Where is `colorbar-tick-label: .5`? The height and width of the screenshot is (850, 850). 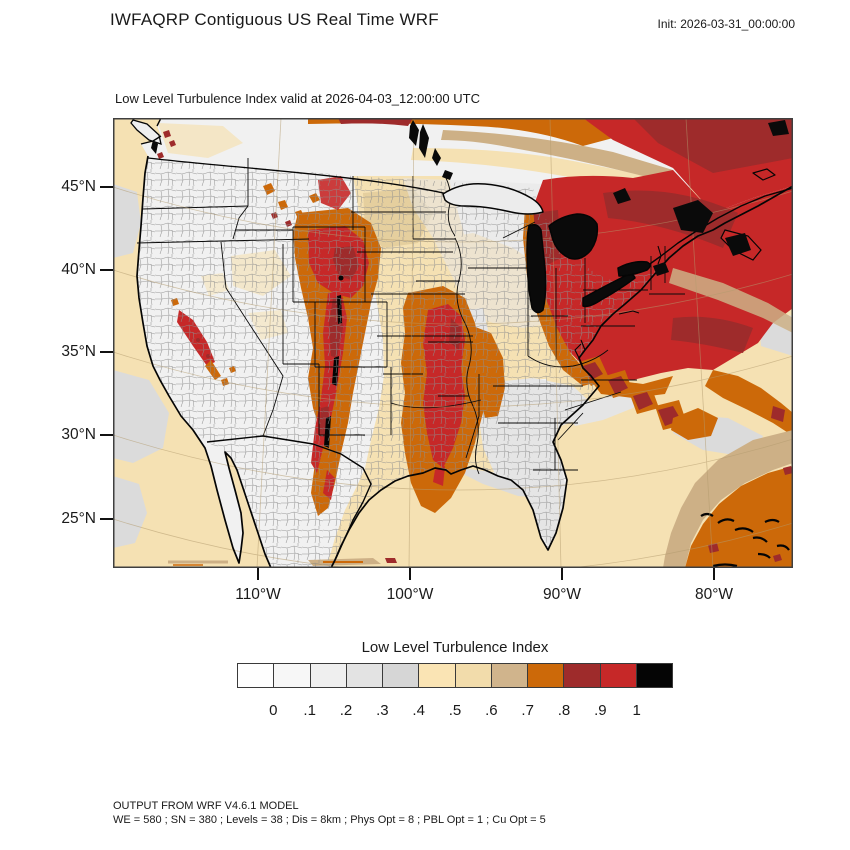 colorbar-tick-label: .5 is located at coordinates (455, 710).